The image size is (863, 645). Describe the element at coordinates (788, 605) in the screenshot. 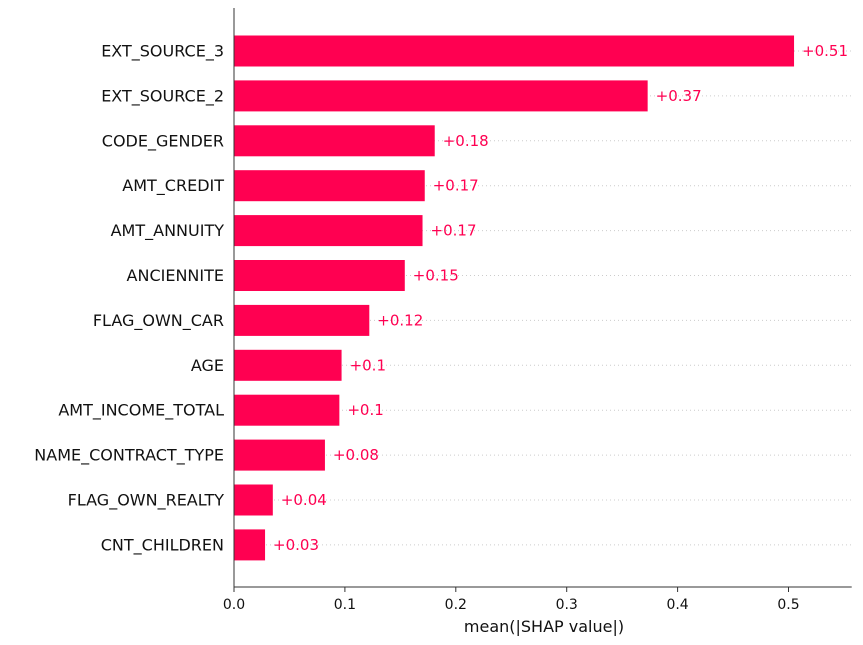

I see `x-tick-label: 0.5` at that location.